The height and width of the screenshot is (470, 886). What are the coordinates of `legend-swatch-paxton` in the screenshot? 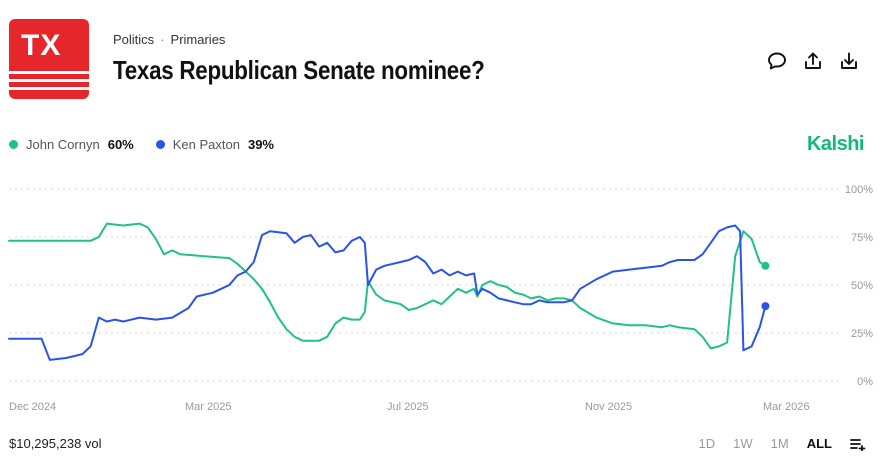 It's located at (160, 144).